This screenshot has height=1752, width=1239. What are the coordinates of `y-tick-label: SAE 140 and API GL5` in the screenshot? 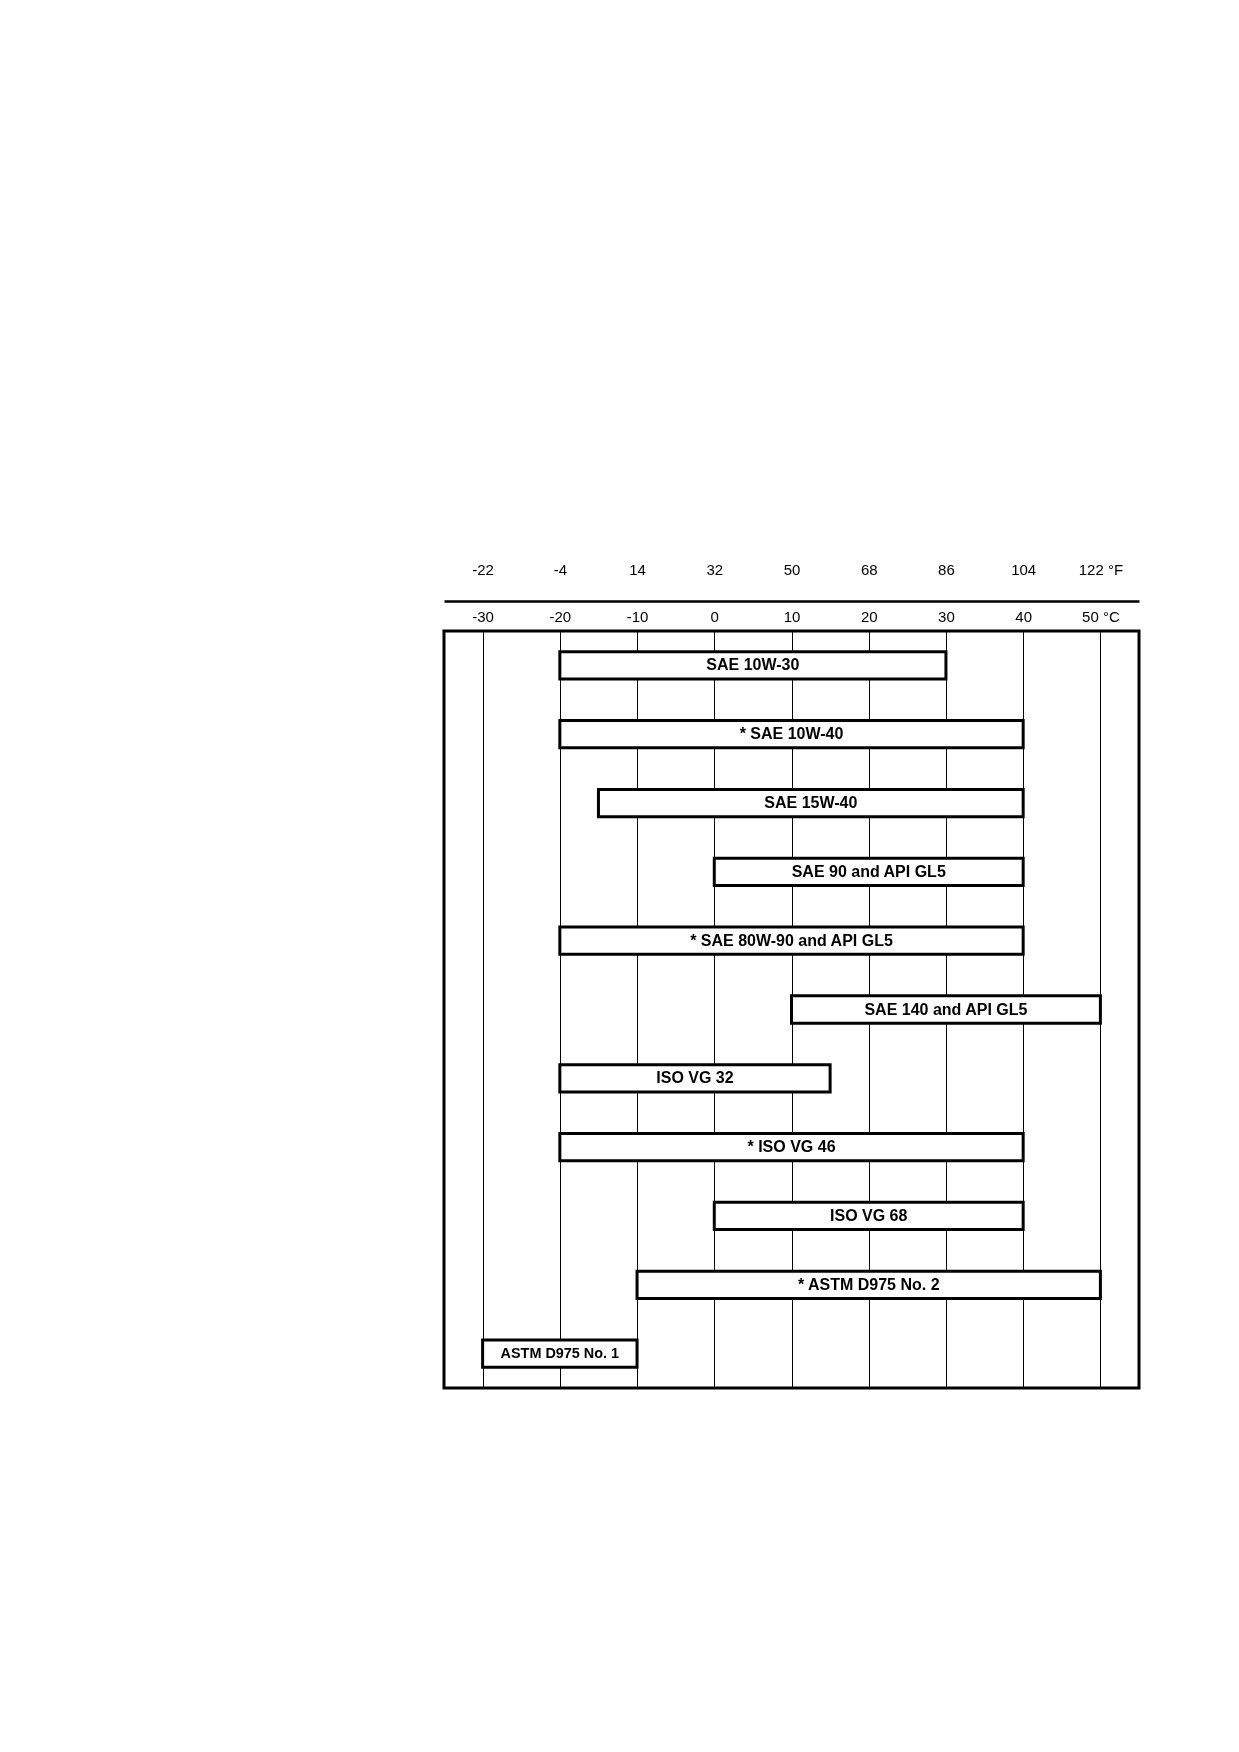 It's located at (946, 1009).